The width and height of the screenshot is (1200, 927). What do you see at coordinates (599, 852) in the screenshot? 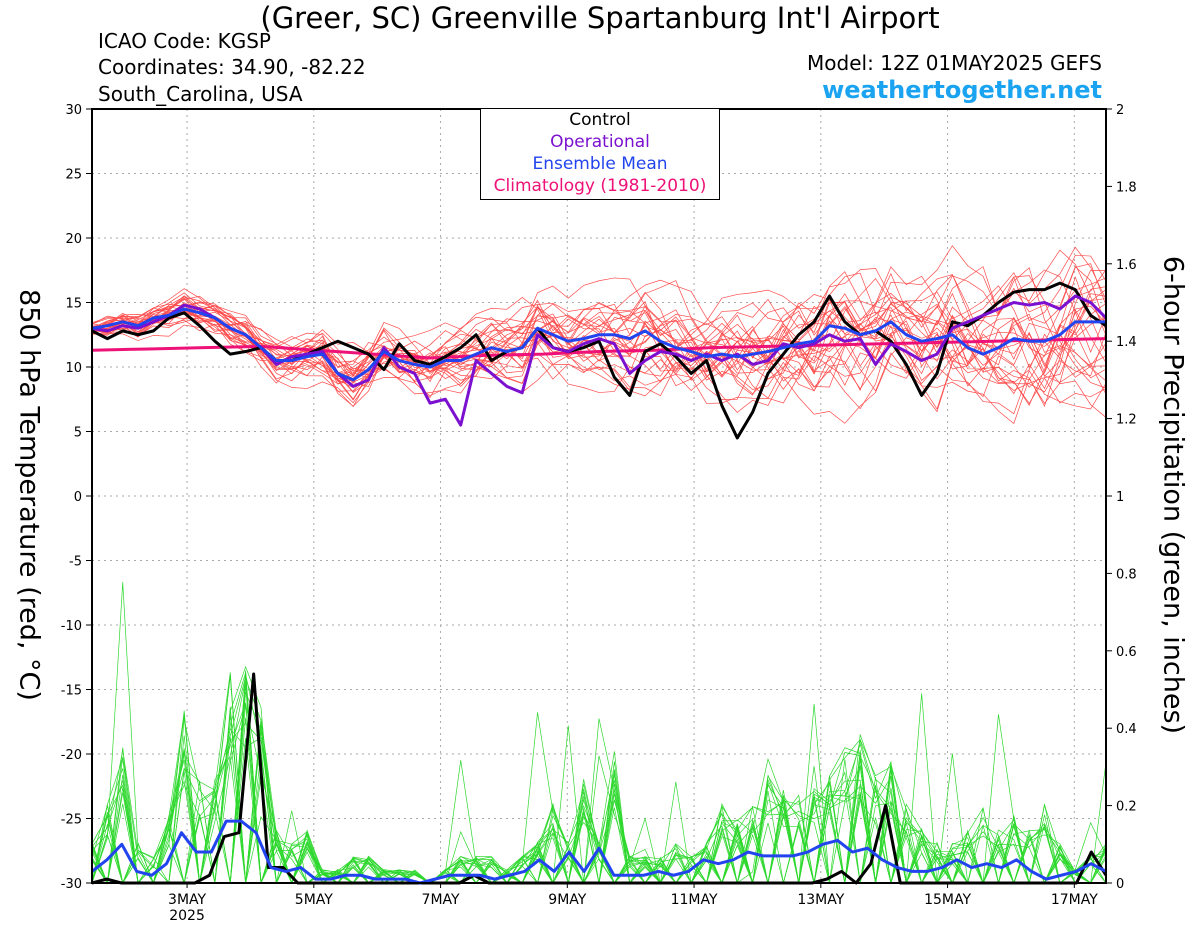
I see `ensemble-mean-precipitation-line` at bounding box center [599, 852].